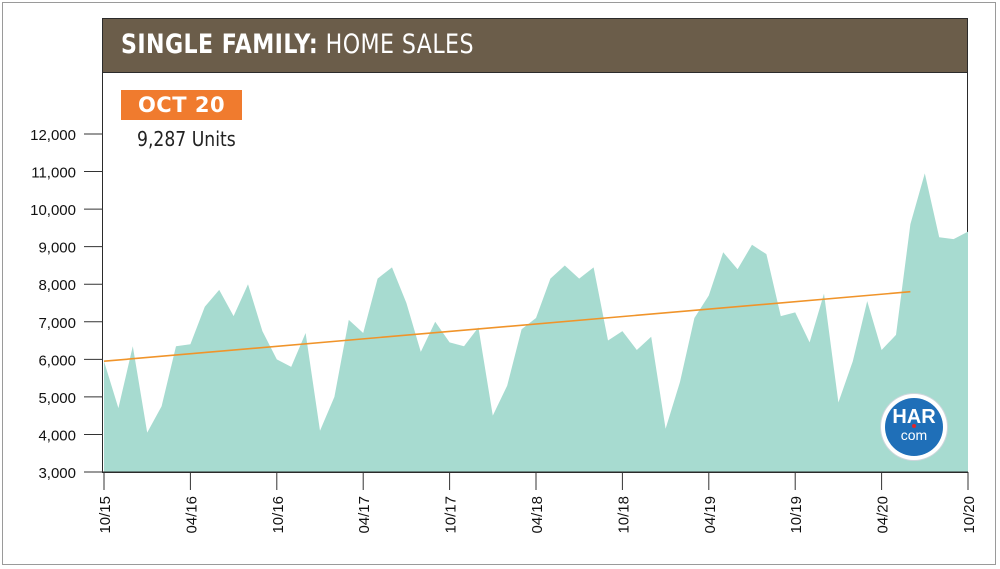  What do you see at coordinates (796, 515) in the screenshot?
I see `x-tick-label: 10/19` at bounding box center [796, 515].